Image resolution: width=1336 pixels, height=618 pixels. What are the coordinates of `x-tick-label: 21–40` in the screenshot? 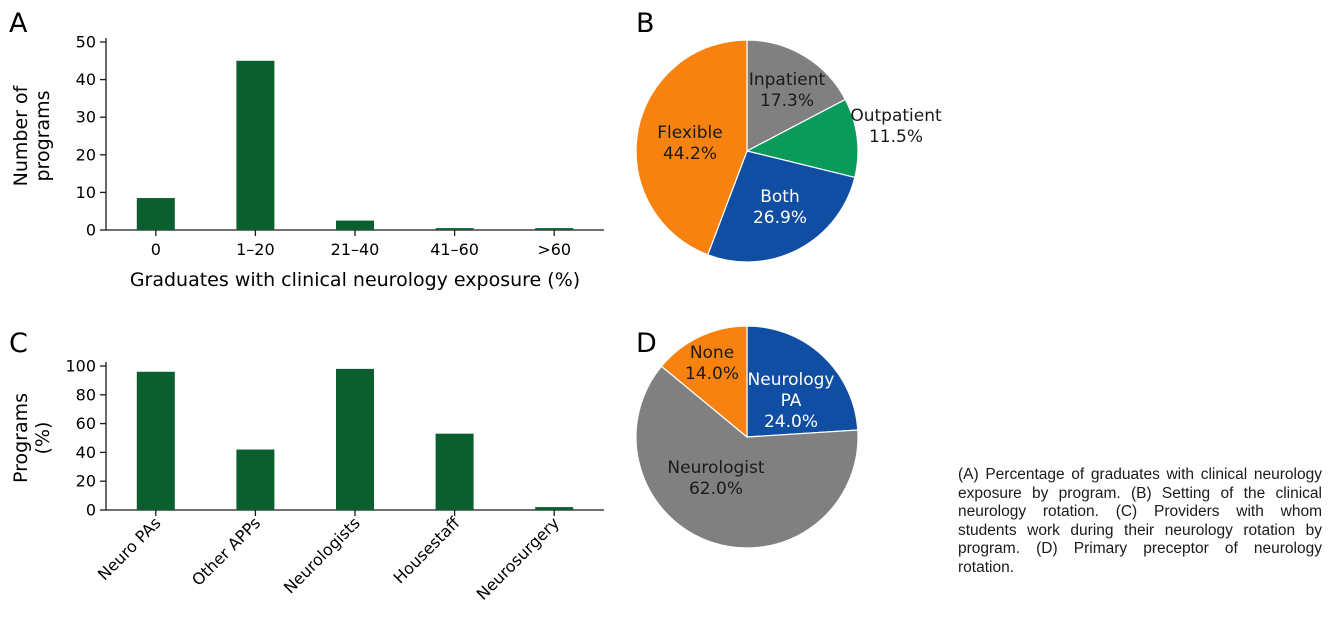 It's located at (355, 249).